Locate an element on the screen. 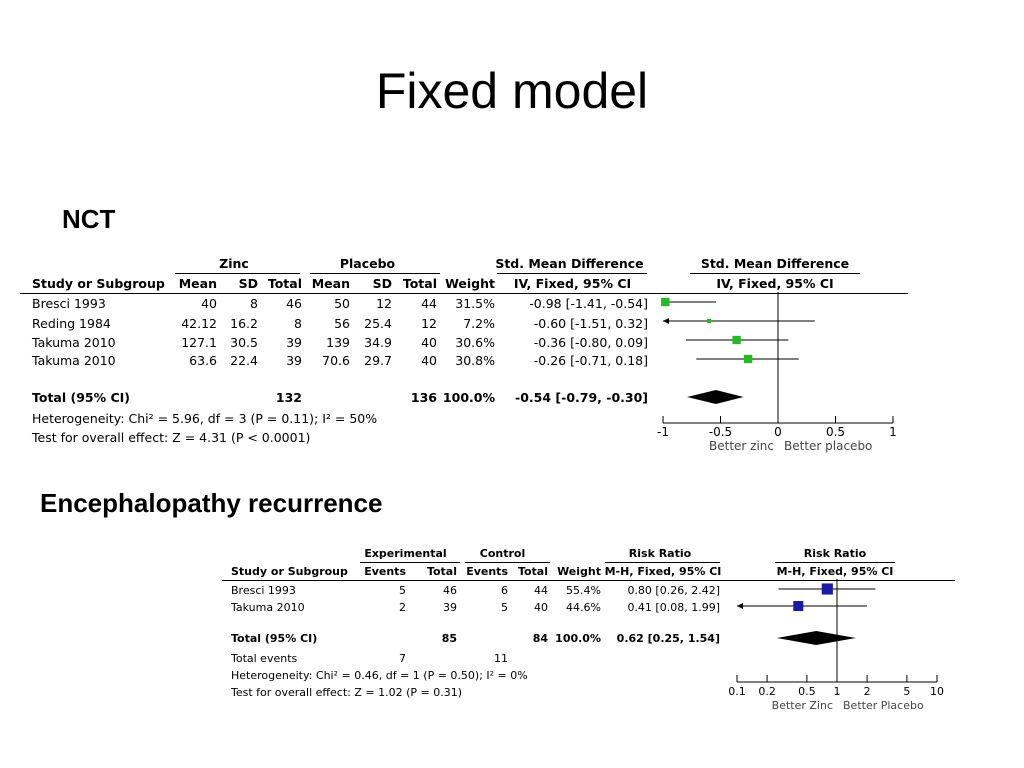  nct-row-total1: 39 is located at coordinates (294, 342).